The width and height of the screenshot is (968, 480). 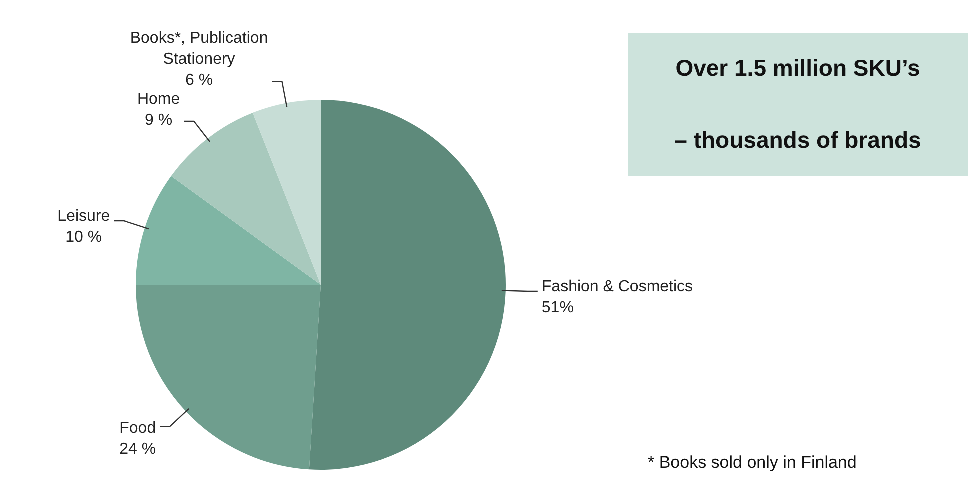 What do you see at coordinates (158, 99) in the screenshot?
I see `slice-label: Home` at bounding box center [158, 99].